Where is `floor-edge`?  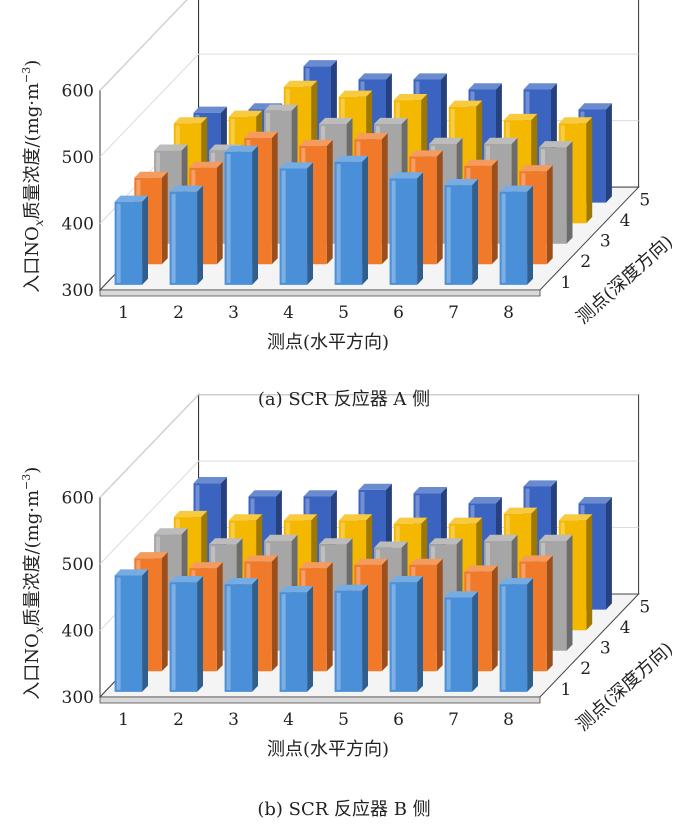
floor-edge is located at coordinates (320, 700).